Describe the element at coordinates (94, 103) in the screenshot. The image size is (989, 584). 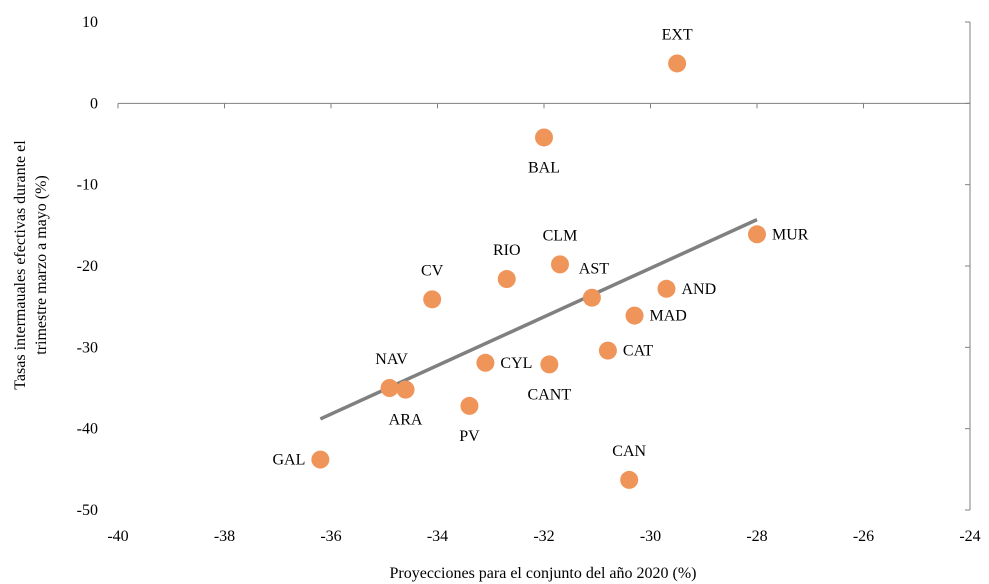
I see `y-tick-label: 0` at that location.